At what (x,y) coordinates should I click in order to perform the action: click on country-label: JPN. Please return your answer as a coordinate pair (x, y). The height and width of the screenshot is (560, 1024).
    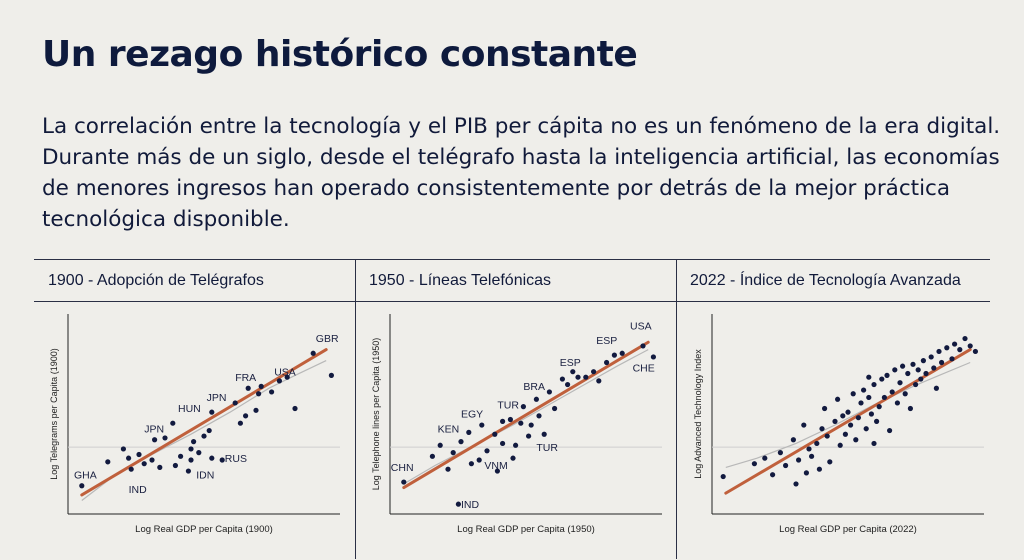
    Looking at the image, I should click on (217, 398).